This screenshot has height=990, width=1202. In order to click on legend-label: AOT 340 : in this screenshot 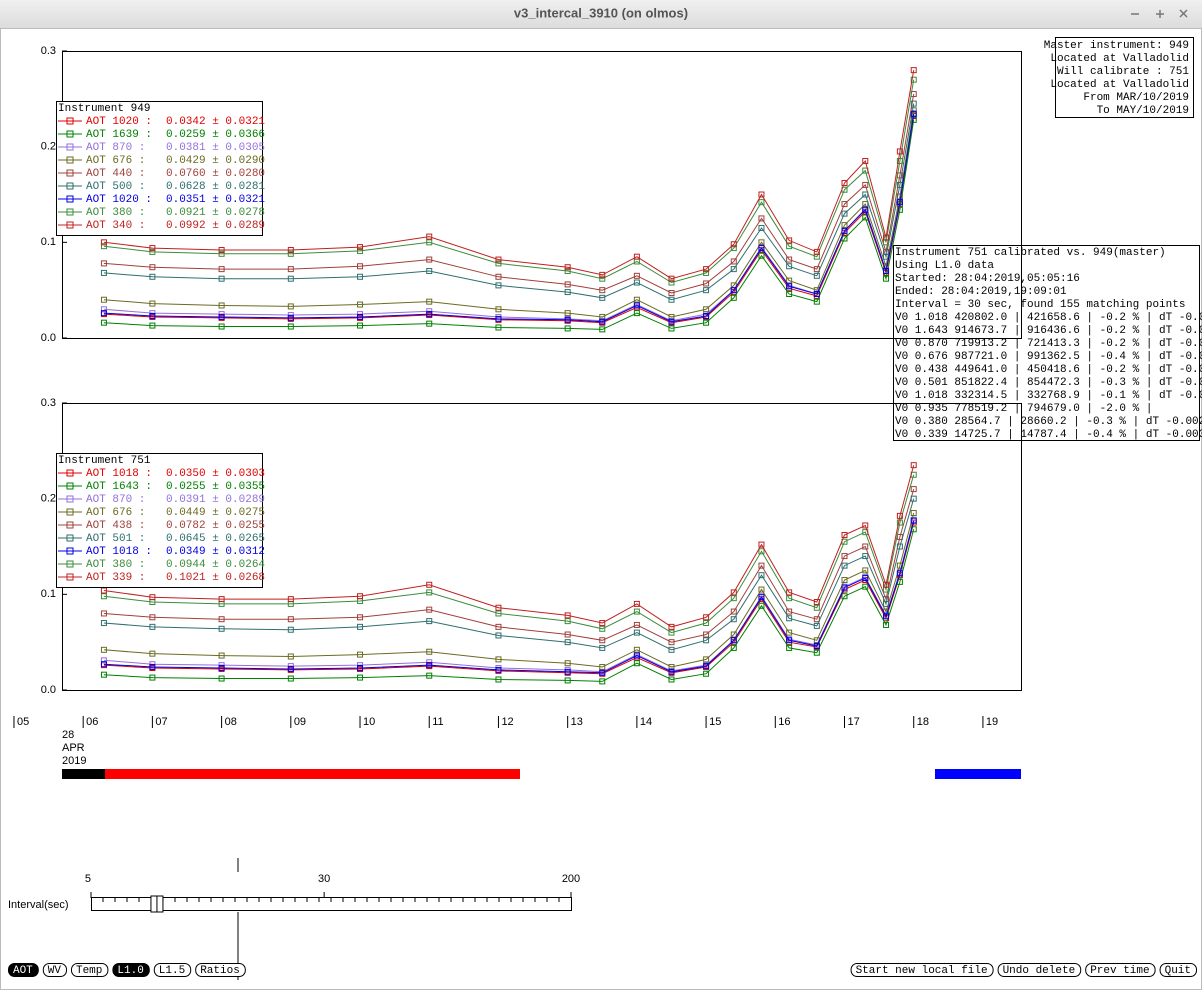, I will do `click(115, 226)`.